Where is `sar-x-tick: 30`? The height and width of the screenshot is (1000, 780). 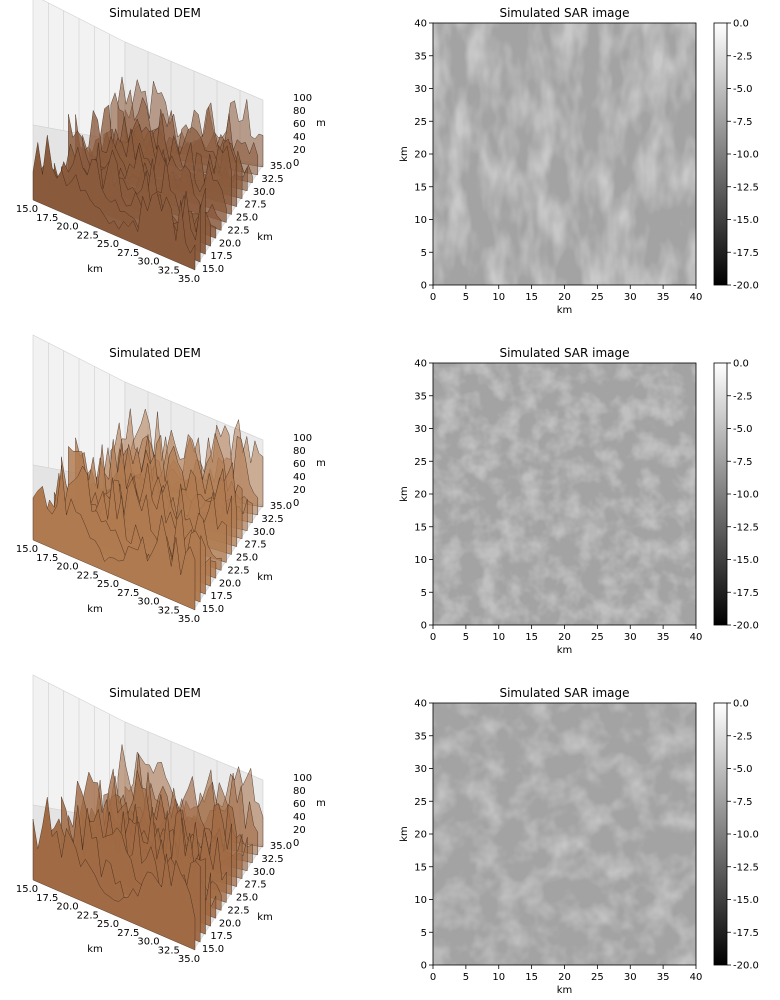 sar-x-tick: 30 is located at coordinates (630, 977).